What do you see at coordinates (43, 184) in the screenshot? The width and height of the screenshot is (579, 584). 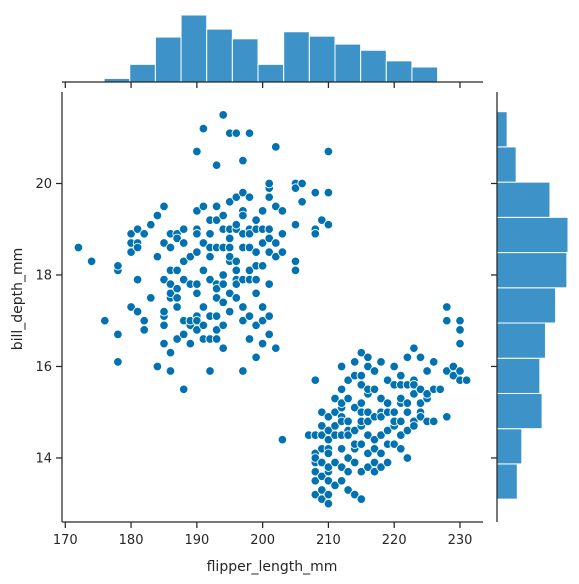 I see `y-tick-label: 20` at bounding box center [43, 184].